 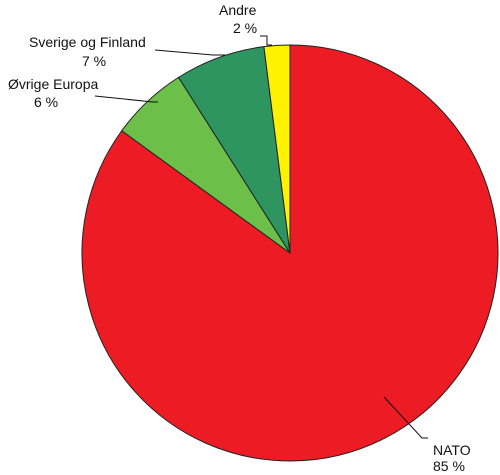 I want to click on label-ovrige-europa-name: Øvrige Europa, so click(x=53, y=84).